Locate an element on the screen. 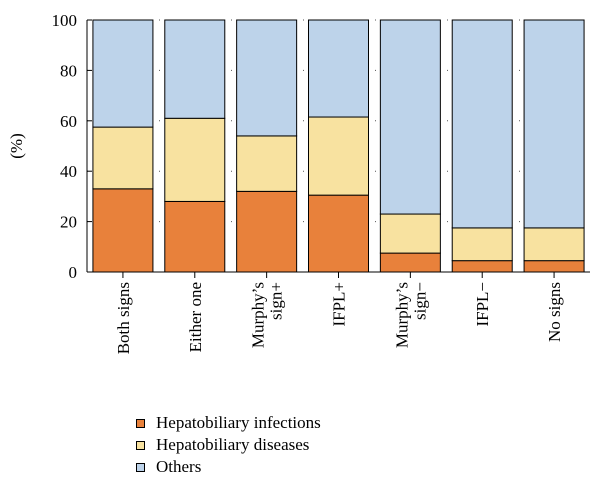 The height and width of the screenshot is (484, 602). legend-item-hepatobiliary-diseases: Hepatobiliary diseases is located at coordinates (228, 445).